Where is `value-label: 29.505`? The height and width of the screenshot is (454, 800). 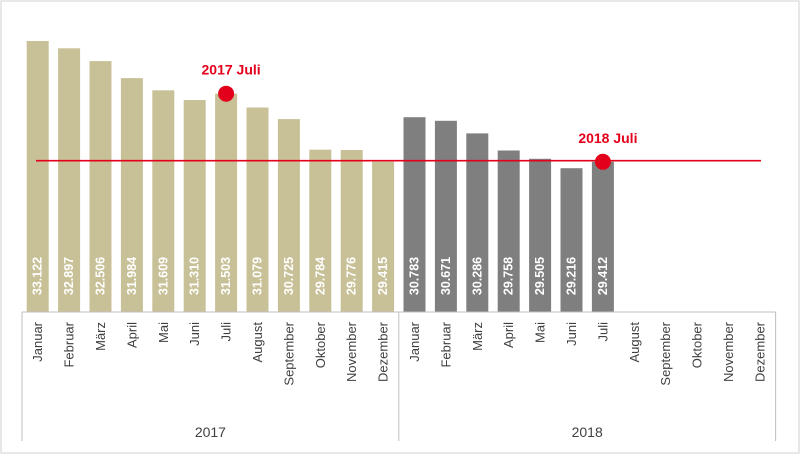 value-label: 29.505 is located at coordinates (540, 276).